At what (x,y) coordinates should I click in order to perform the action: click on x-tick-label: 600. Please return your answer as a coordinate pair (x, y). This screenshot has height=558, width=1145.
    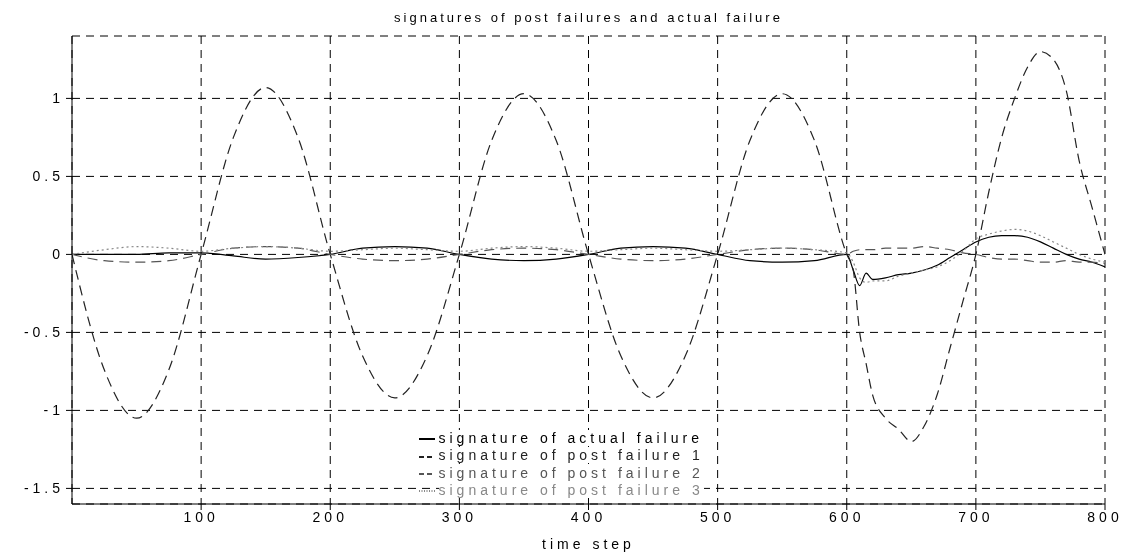
    Looking at the image, I should click on (847, 516).